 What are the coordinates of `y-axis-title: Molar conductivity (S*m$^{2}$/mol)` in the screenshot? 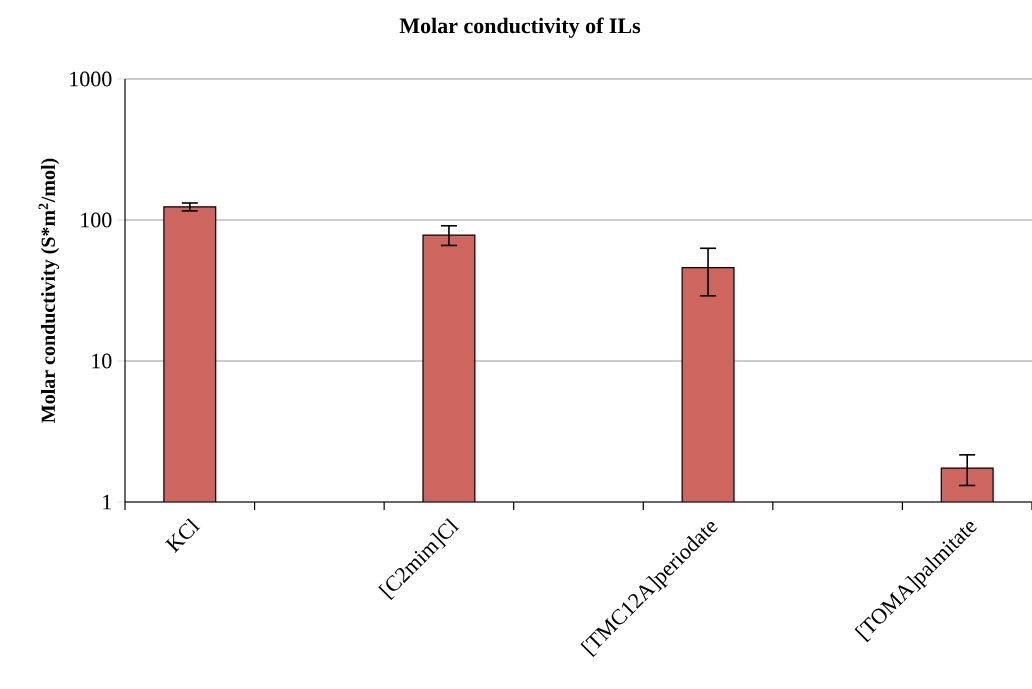 It's located at (49, 290).